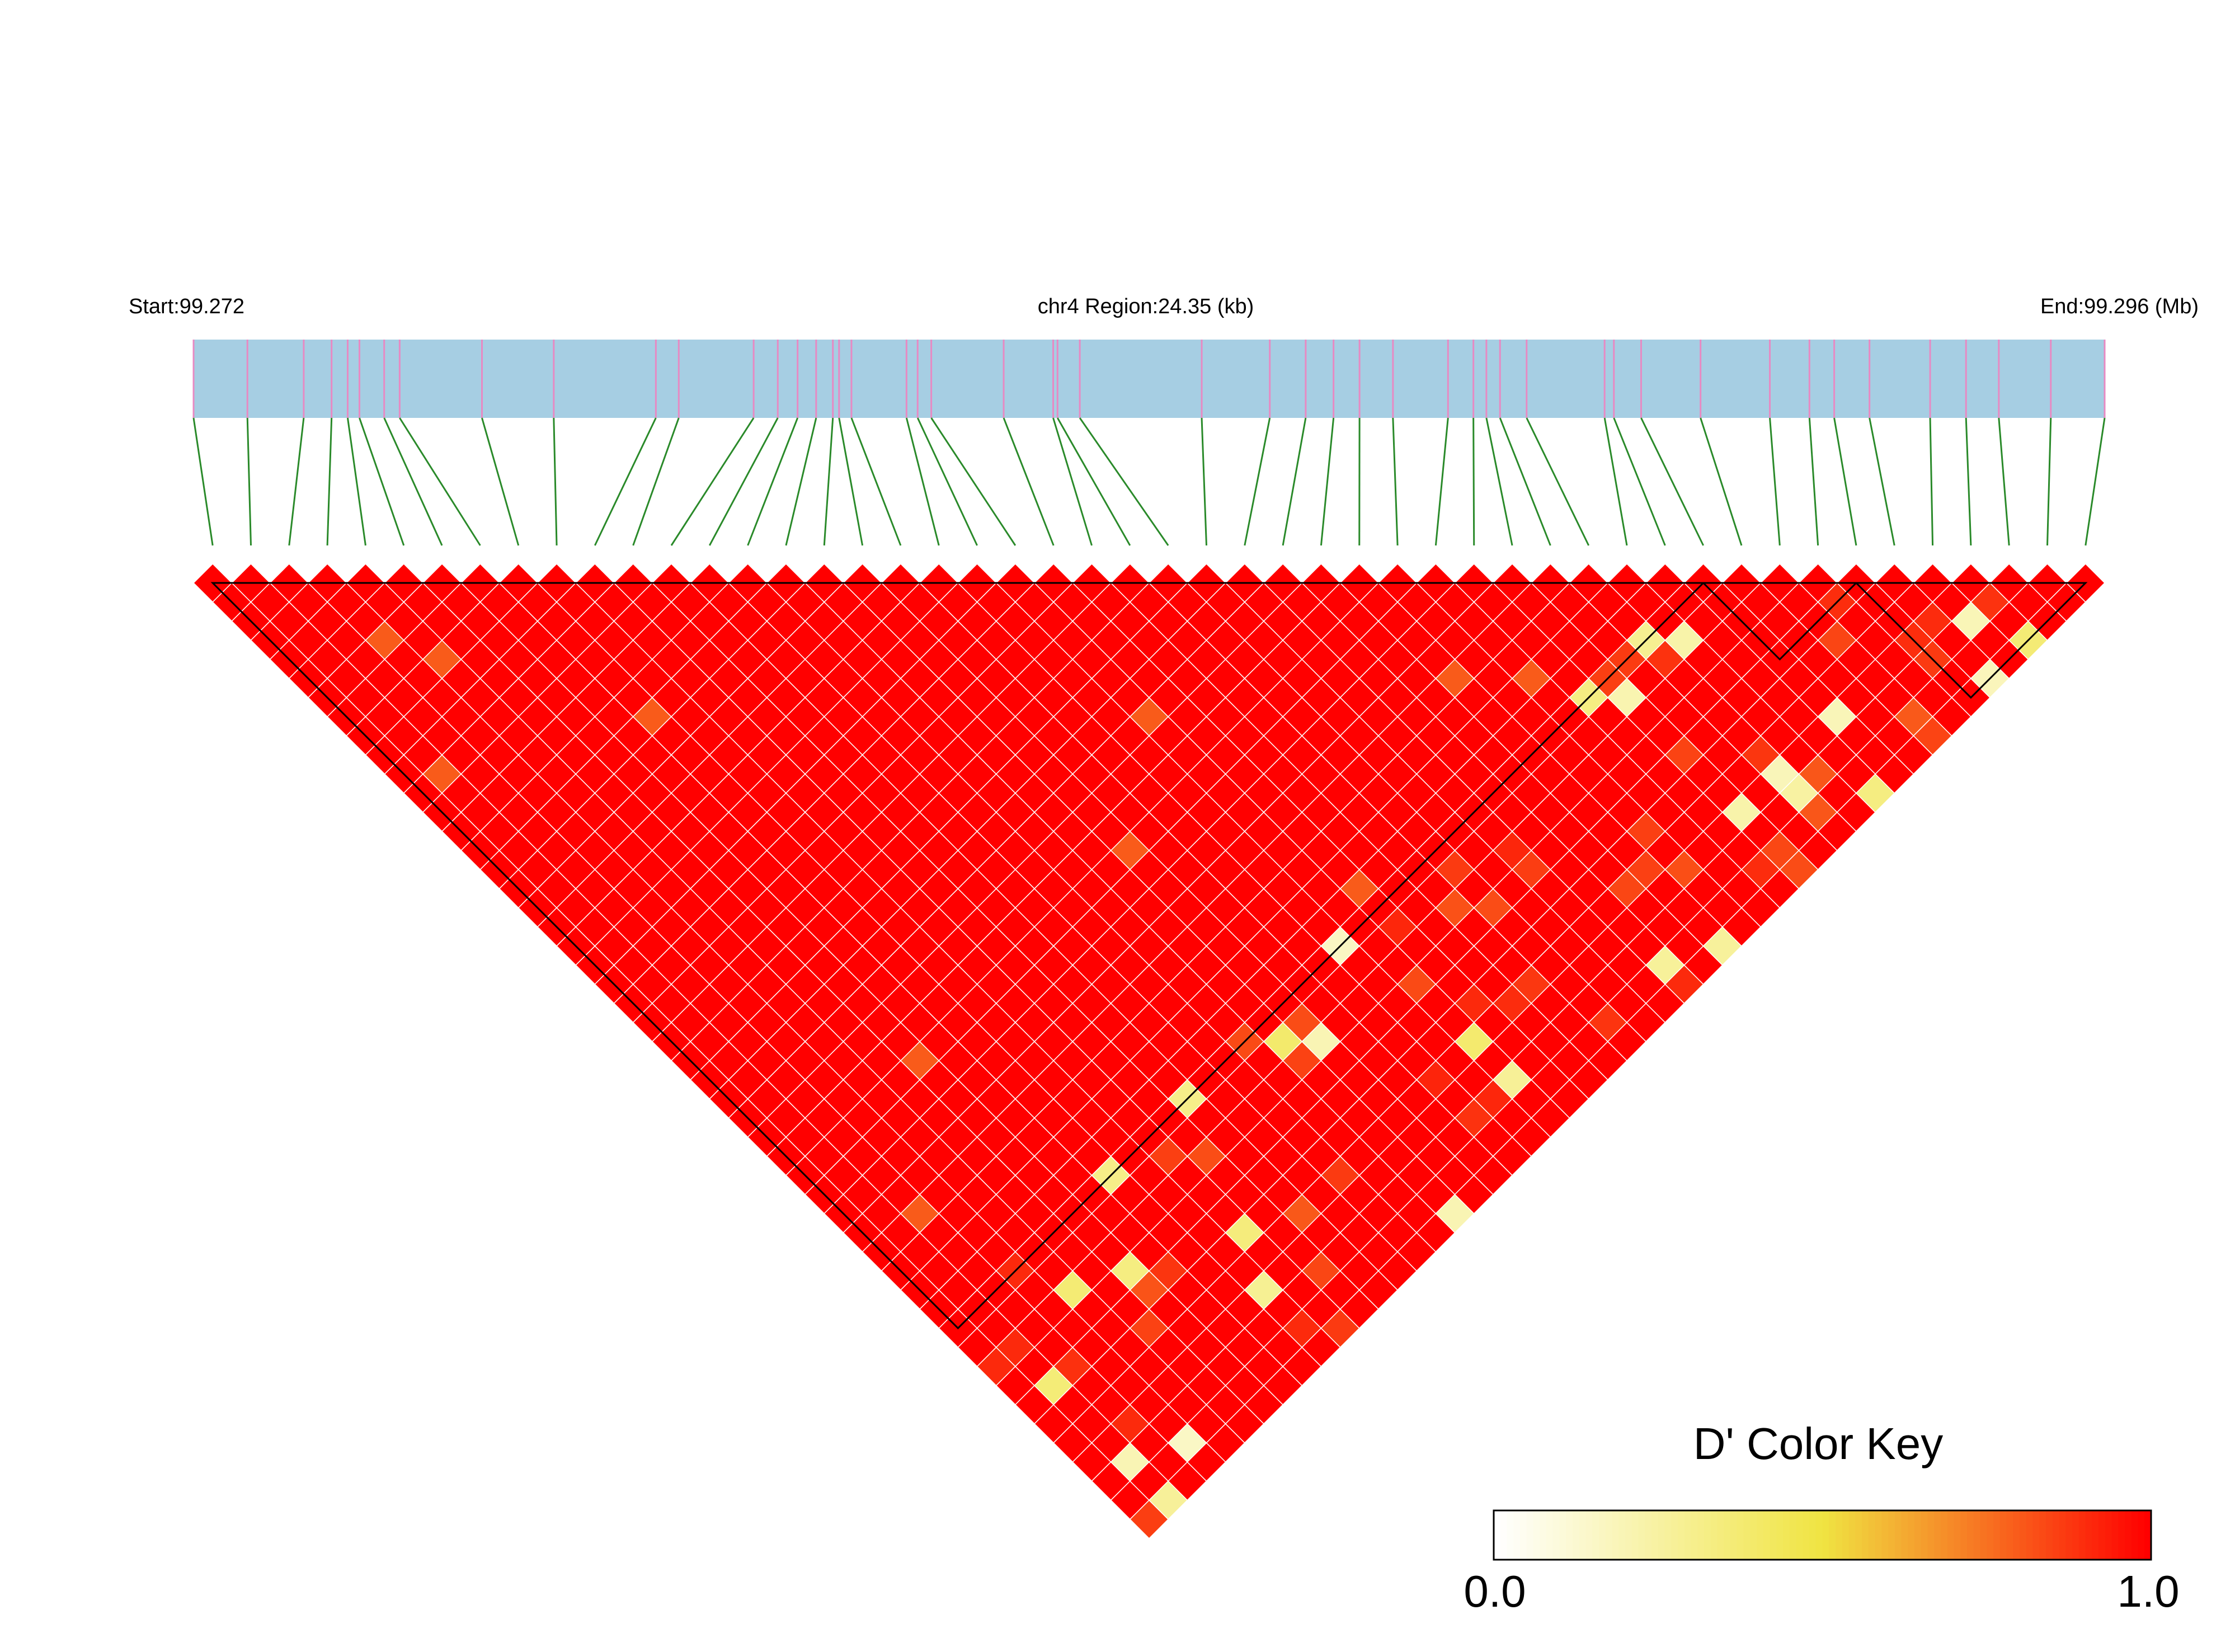 The height and width of the screenshot is (1652, 2235). I want to click on snp-tick-group, so click(1149, 379).